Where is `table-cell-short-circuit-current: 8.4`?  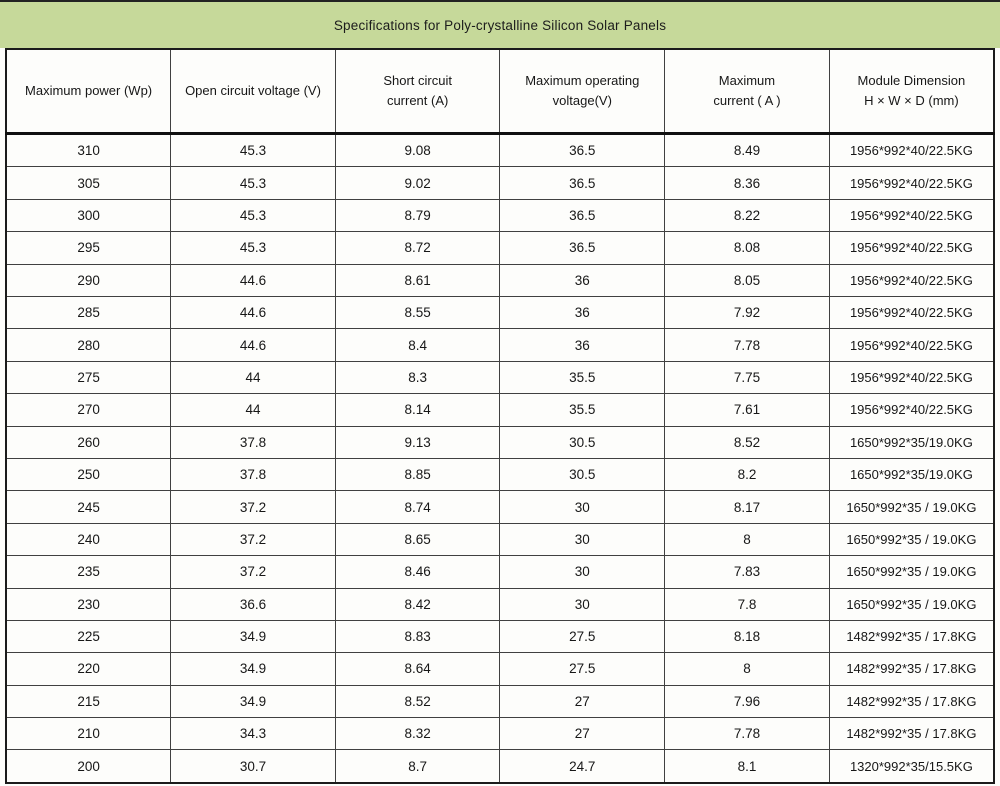
table-cell-short-circuit-current: 8.4 is located at coordinates (417, 345).